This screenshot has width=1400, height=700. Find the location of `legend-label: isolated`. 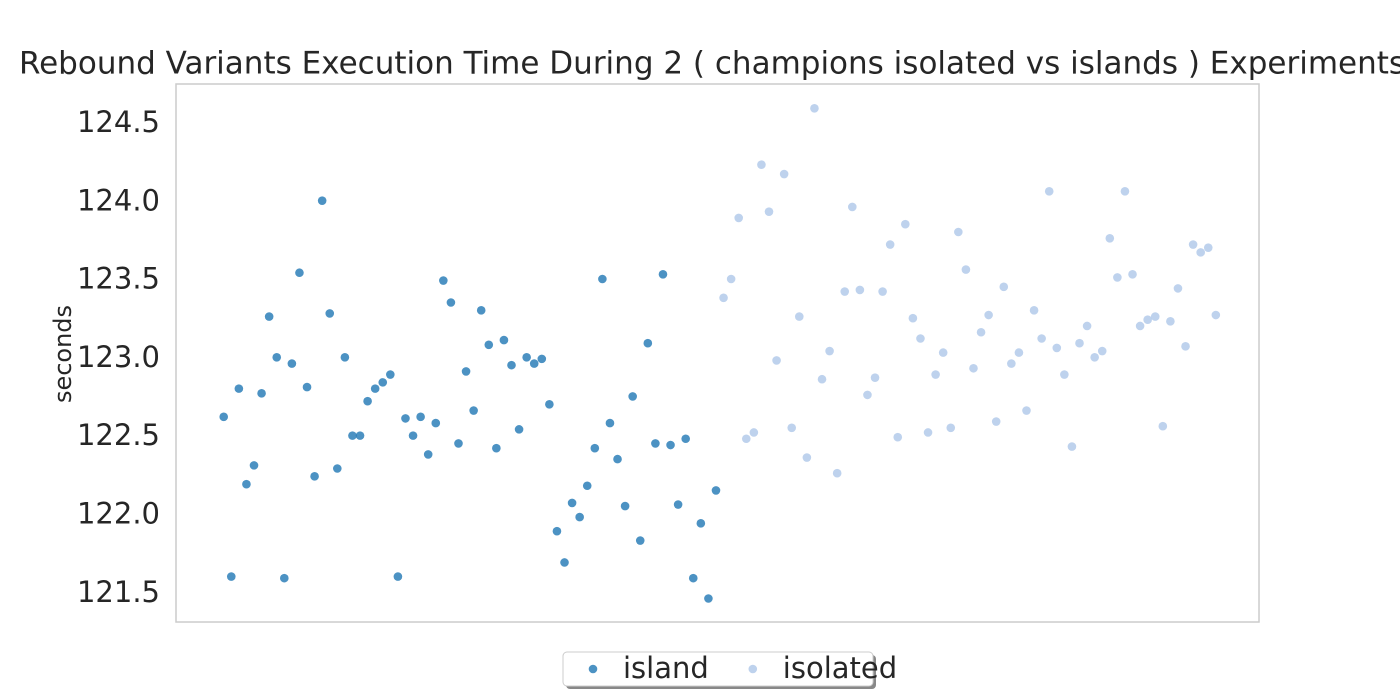

legend-label: isolated is located at coordinates (840, 668).